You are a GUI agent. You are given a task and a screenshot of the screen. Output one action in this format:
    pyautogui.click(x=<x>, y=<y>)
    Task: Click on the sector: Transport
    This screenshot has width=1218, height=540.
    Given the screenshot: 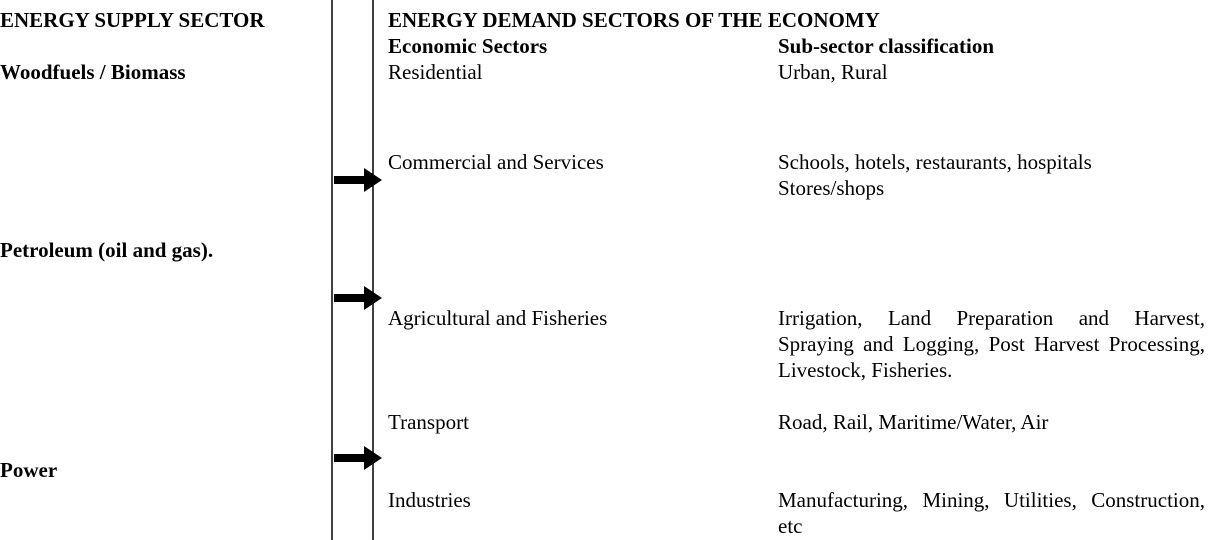 What is the action you would take?
    pyautogui.click(x=428, y=422)
    